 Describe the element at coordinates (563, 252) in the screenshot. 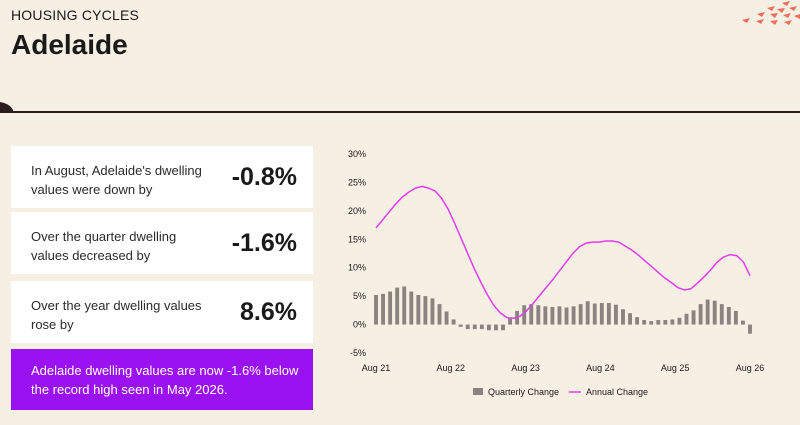

I see `annual-change-line` at that location.